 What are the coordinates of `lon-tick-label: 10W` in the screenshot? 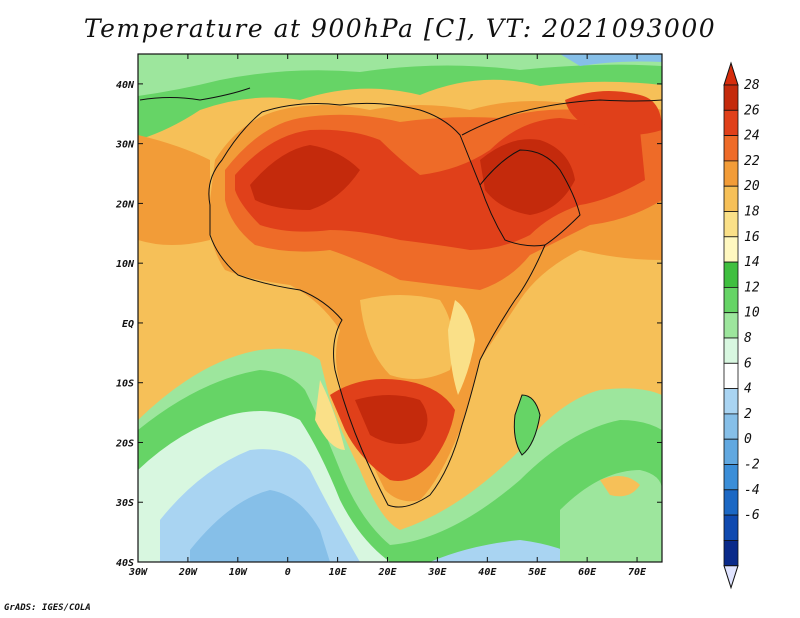 It's located at (238, 572).